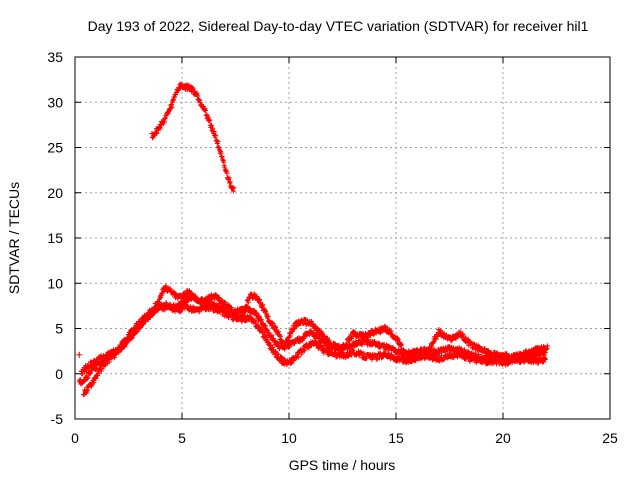 This screenshot has width=640, height=480. I want to click on y-tick-label: 35, so click(55, 57).